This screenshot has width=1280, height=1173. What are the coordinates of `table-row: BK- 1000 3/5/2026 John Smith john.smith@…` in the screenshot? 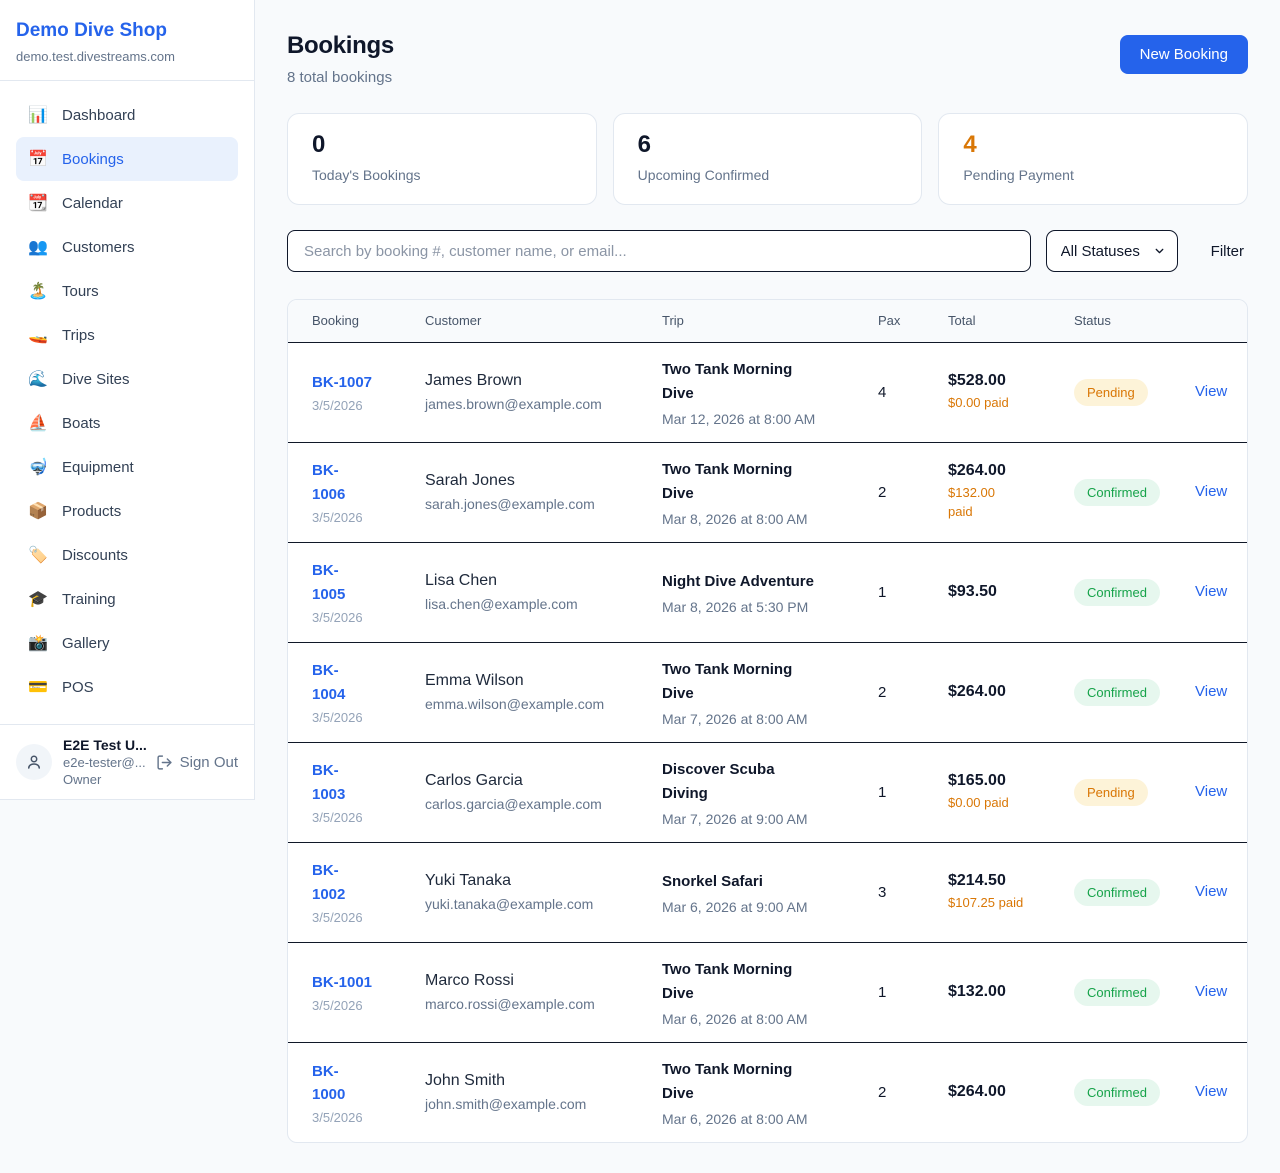 It's located at (767, 1092).